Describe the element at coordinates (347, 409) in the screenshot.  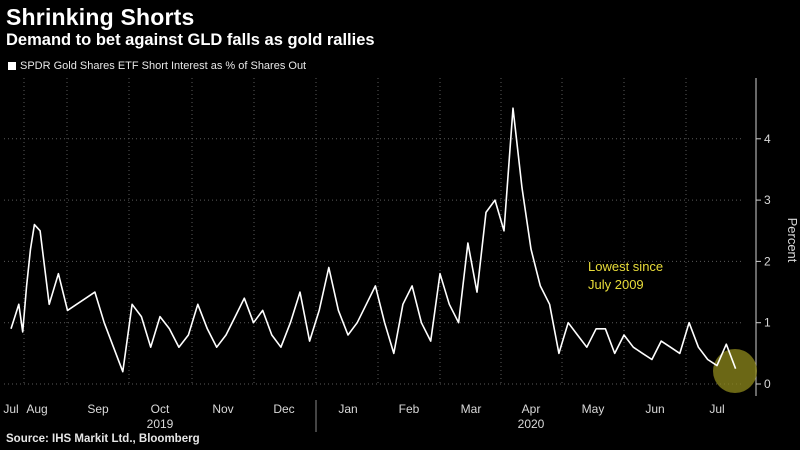
I see `x-tick-label: Jan` at that location.